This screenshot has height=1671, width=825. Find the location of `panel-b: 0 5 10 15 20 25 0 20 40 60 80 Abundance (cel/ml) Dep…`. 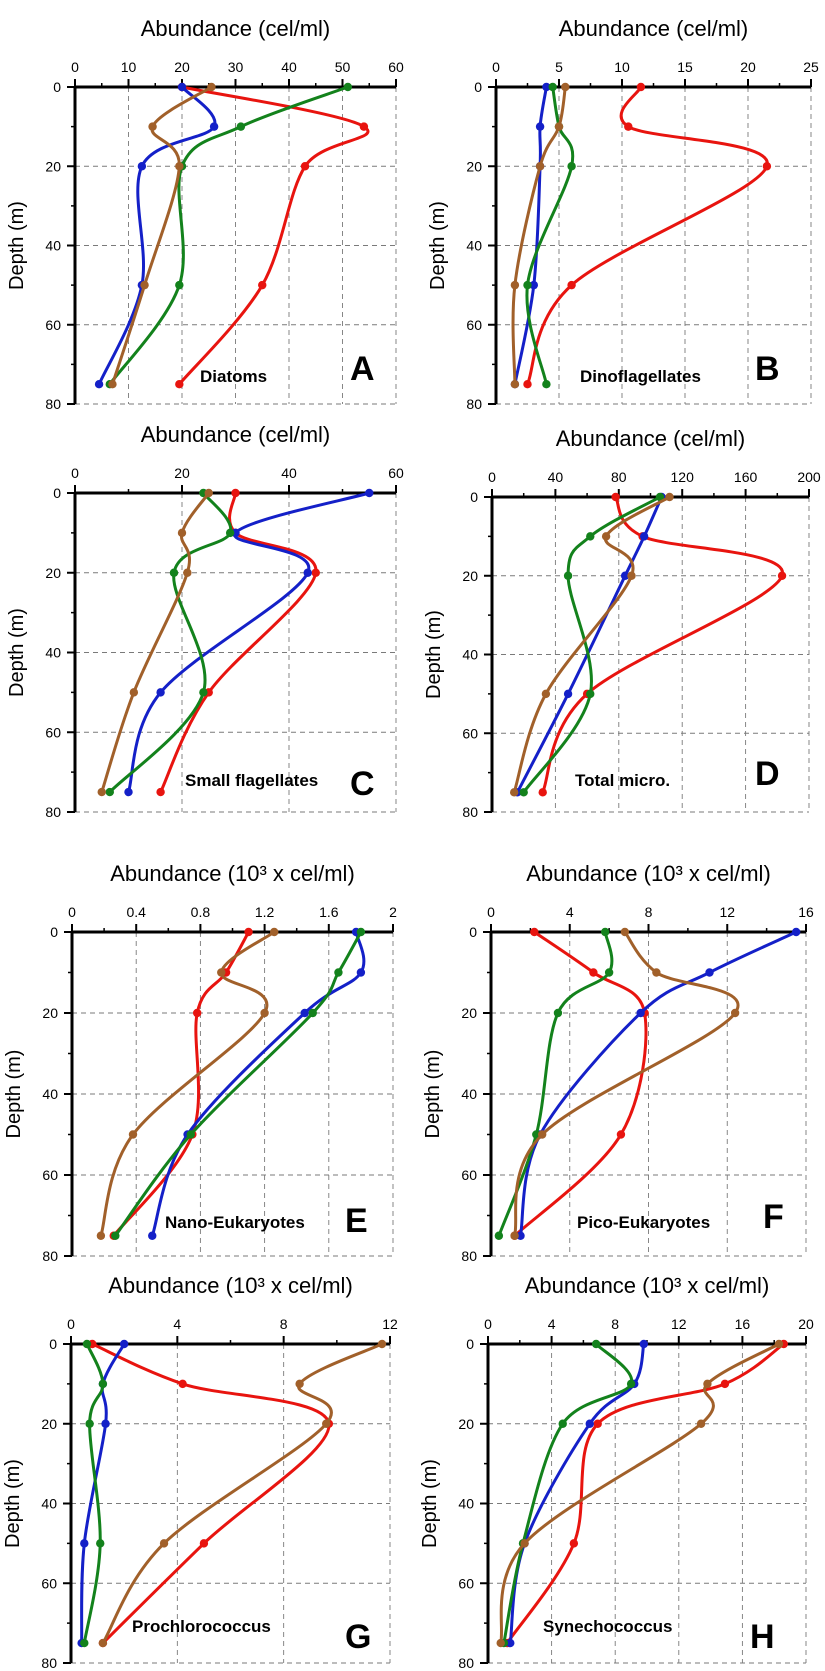

panel-b: 0 5 10 15 20 25 0 20 40 60 80 Abundance (cel/ml) Dep… is located at coordinates (623, 214).